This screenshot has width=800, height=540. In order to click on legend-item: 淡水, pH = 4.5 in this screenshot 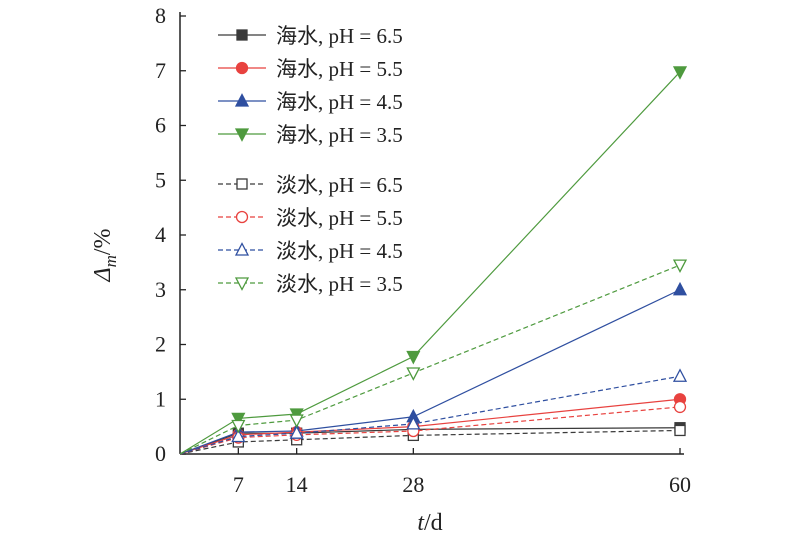, I will do `click(310, 251)`.